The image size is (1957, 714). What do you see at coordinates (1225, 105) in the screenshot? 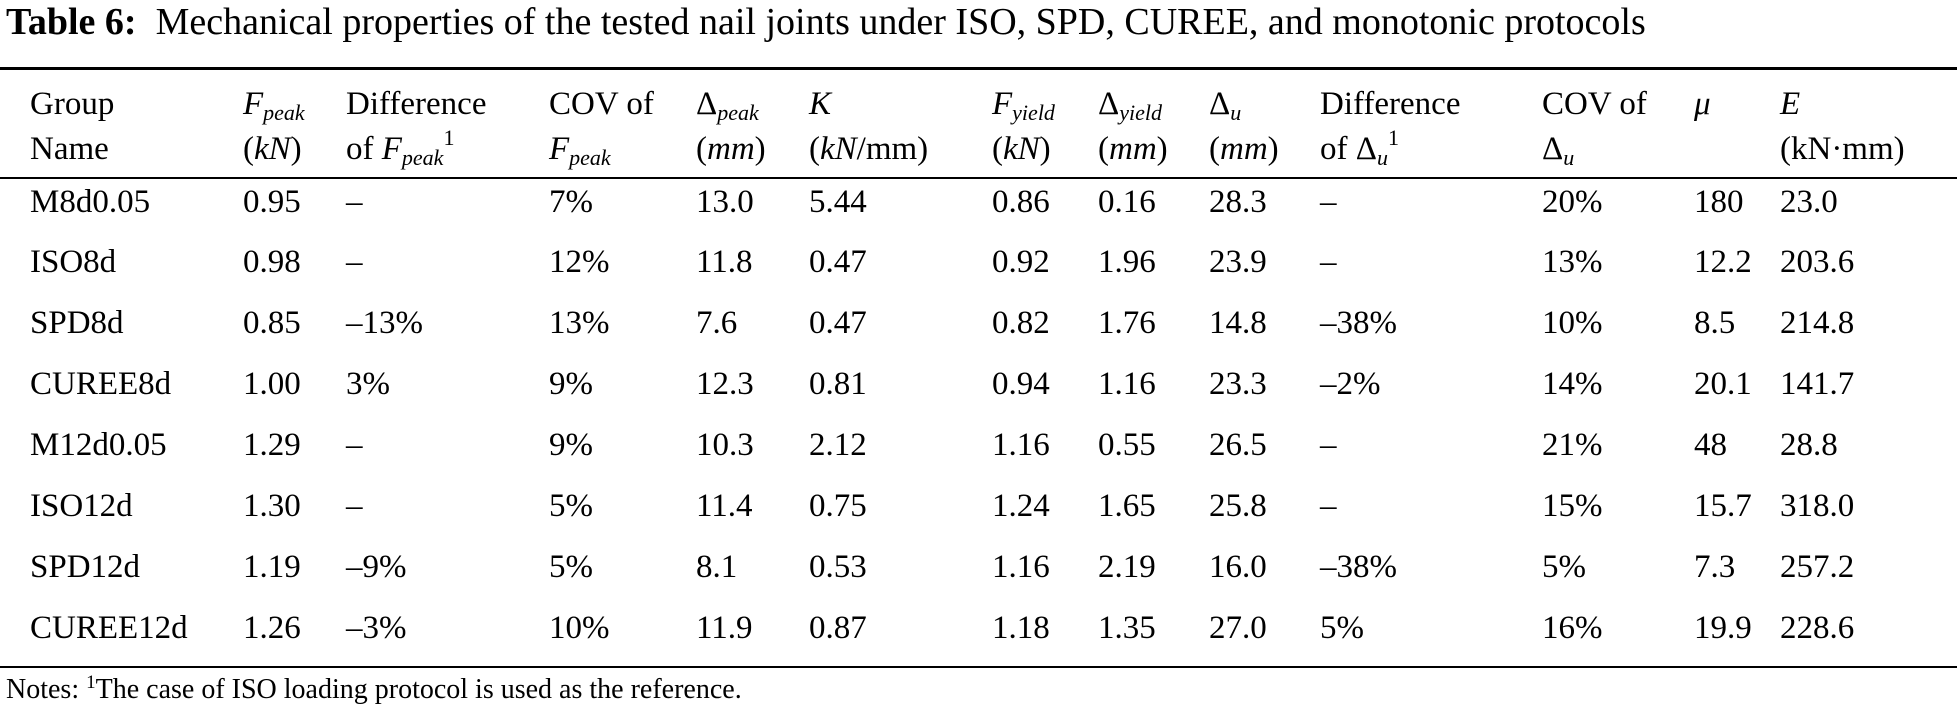
I see `header-du: Δu` at bounding box center [1225, 105].